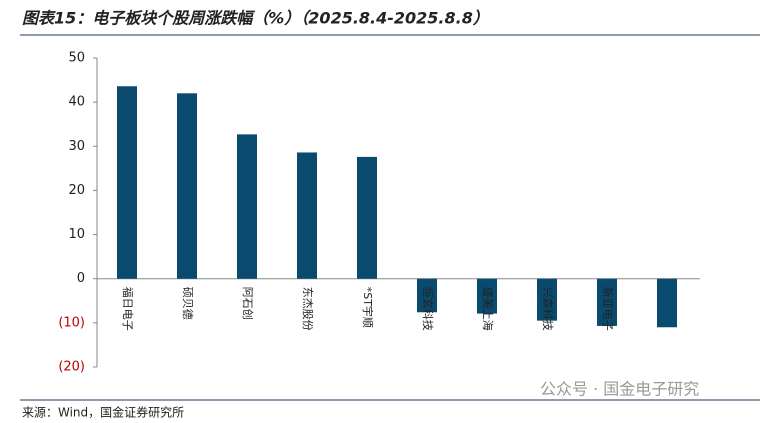 This screenshot has height=423, width=783. What do you see at coordinates (81, 278) in the screenshot?
I see `y-tick-label: 0` at bounding box center [81, 278].